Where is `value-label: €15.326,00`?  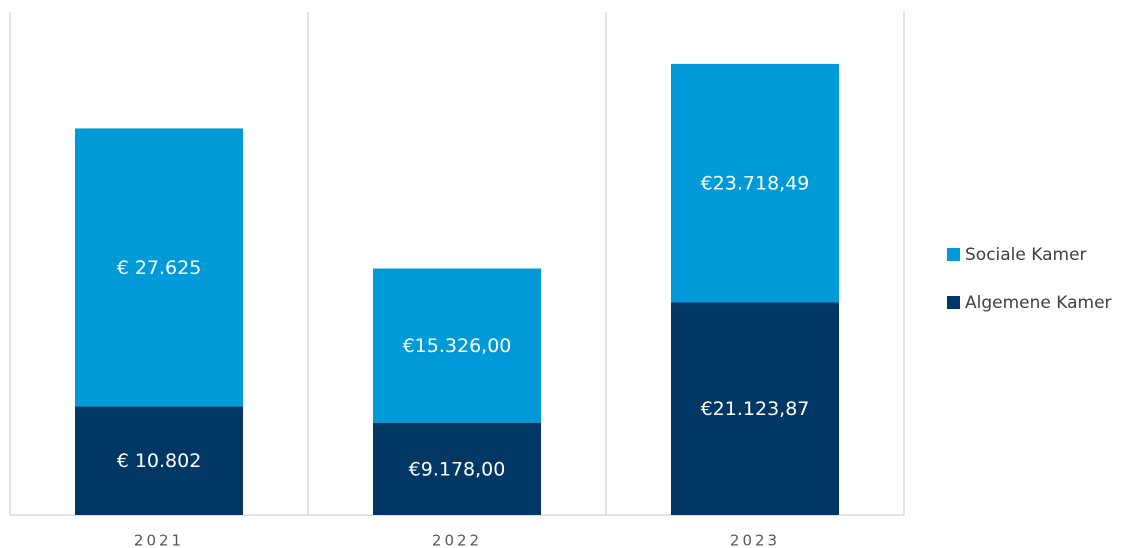
value-label: €15.326,00 is located at coordinates (457, 346).